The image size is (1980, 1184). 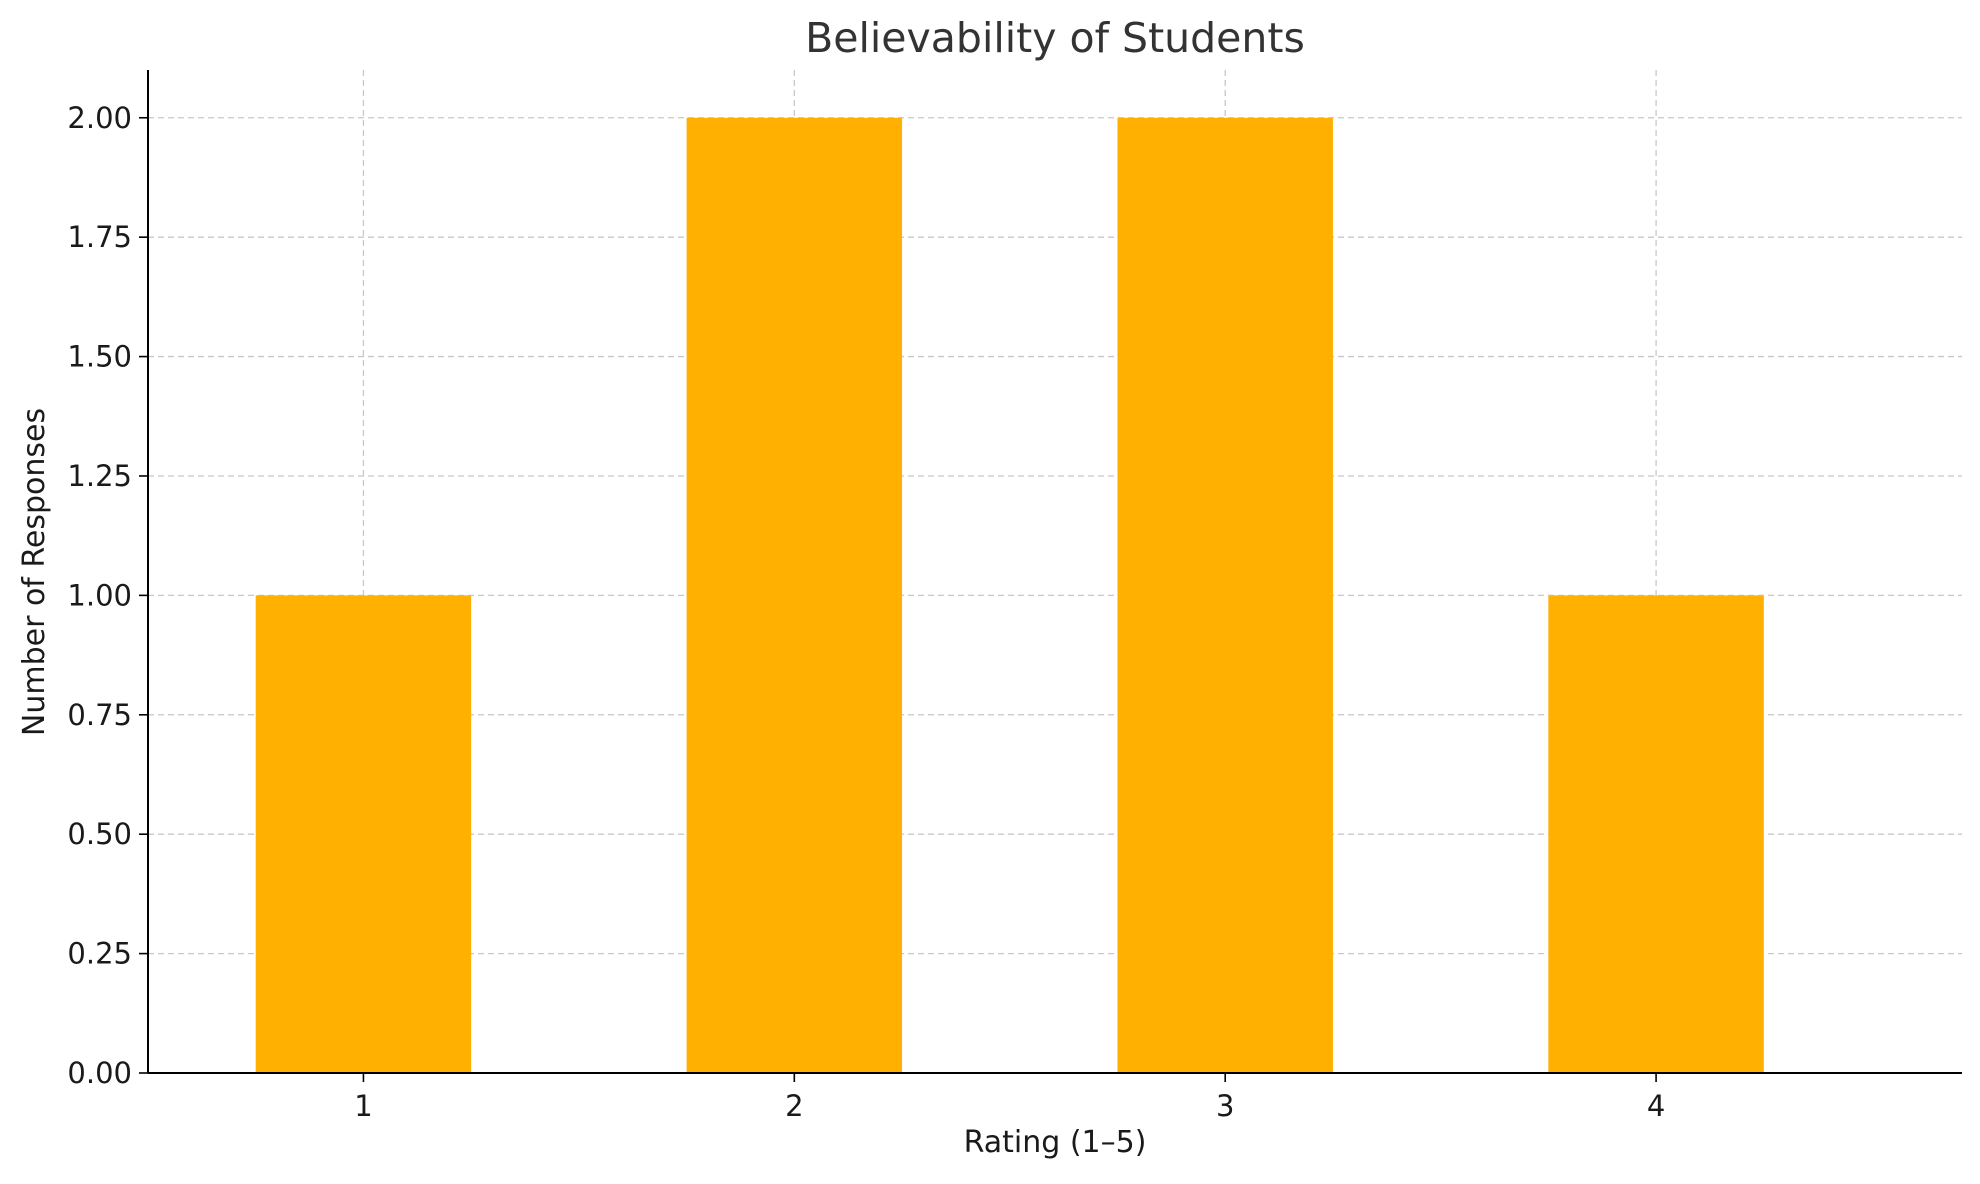 I want to click on y-tick-label: 0.25, so click(x=99, y=954).